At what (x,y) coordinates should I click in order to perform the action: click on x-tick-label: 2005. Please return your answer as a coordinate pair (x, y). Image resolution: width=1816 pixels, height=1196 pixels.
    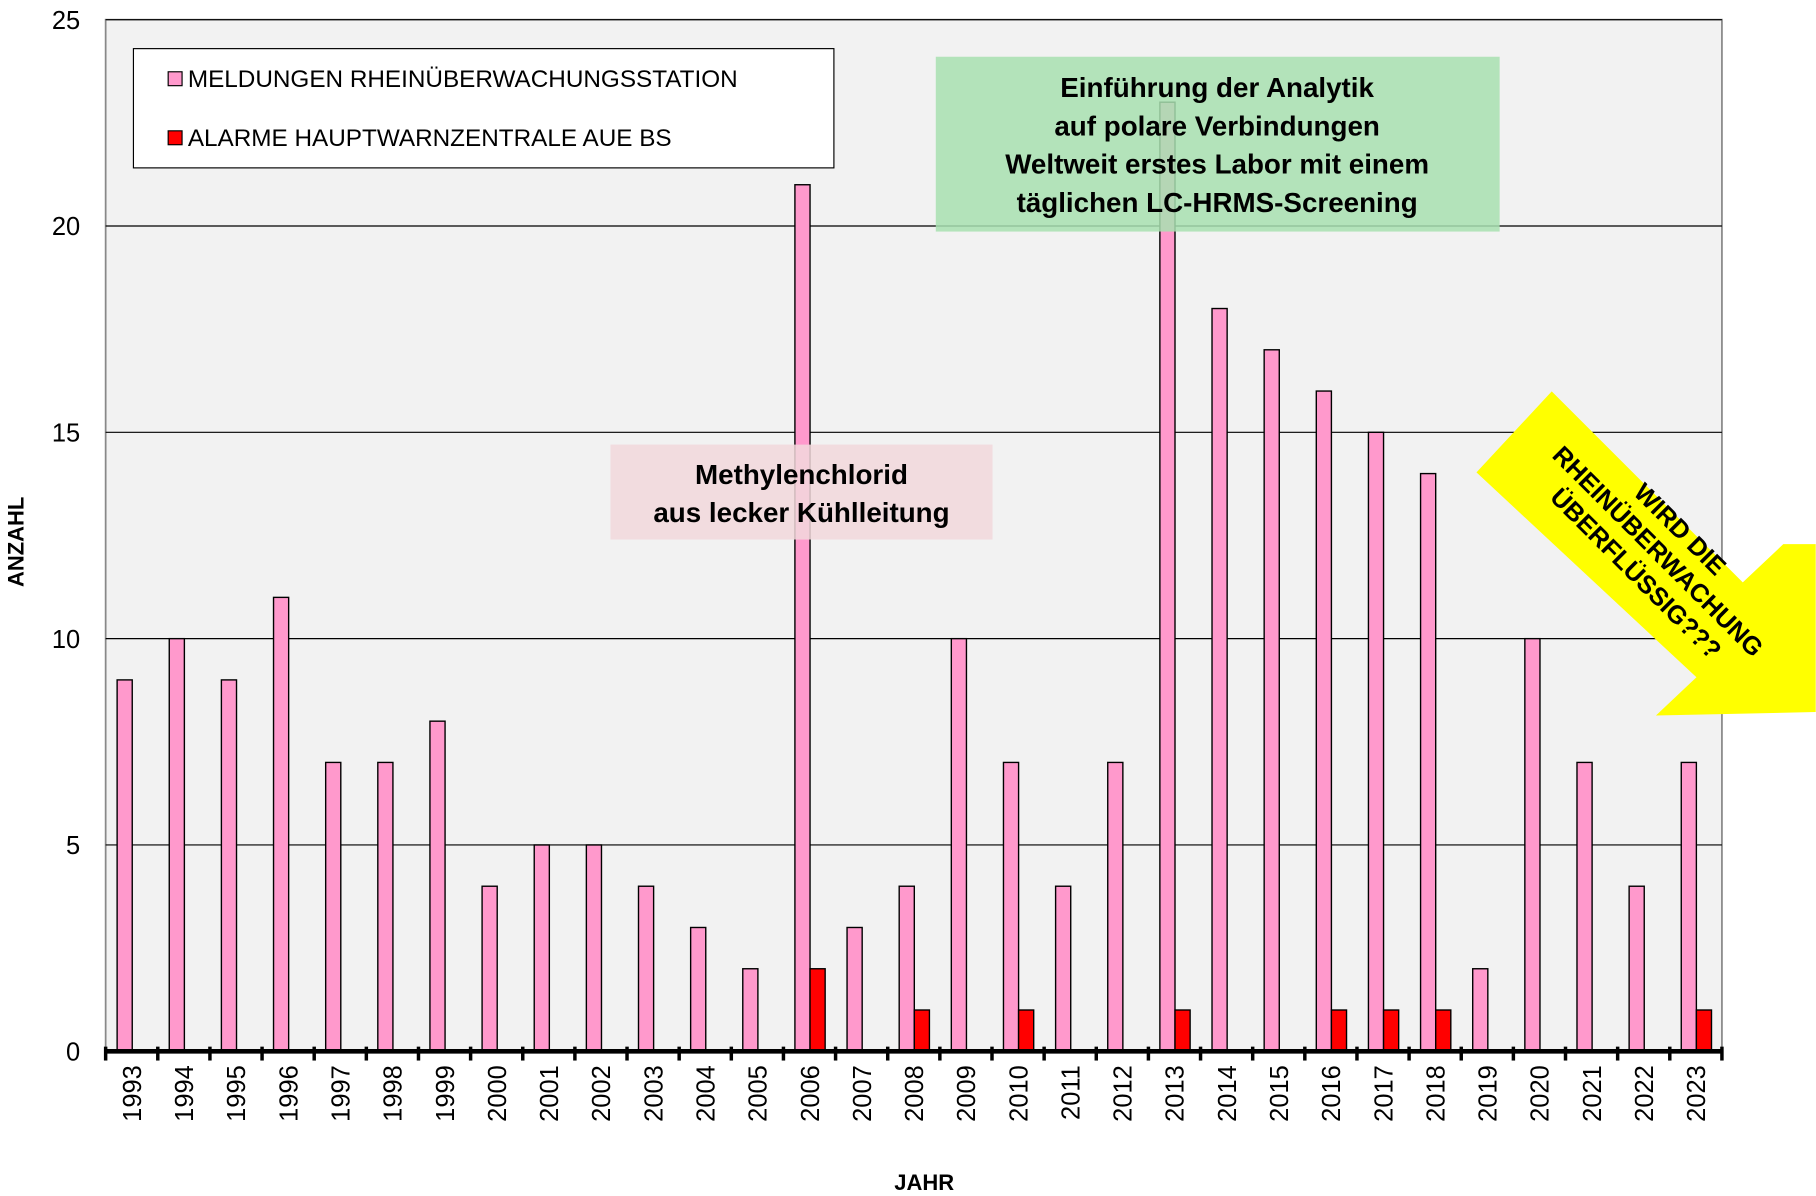
    Looking at the image, I should click on (759, 1093).